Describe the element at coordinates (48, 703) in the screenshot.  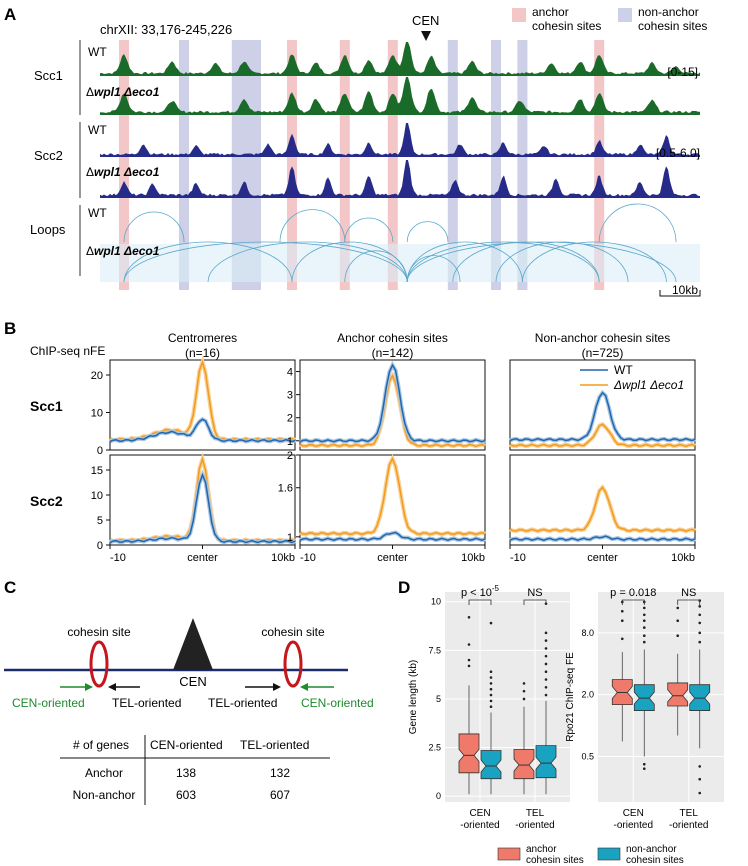
I see `cen-oriented-label-left: CEN-oriented` at that location.